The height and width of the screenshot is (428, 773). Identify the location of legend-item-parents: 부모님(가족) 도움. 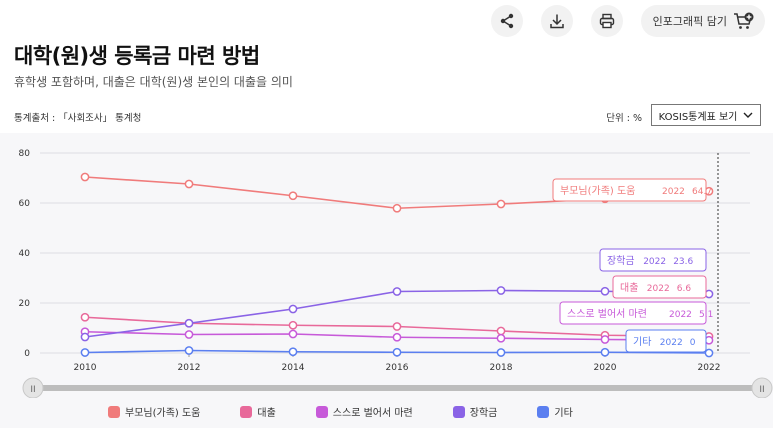
(154, 411).